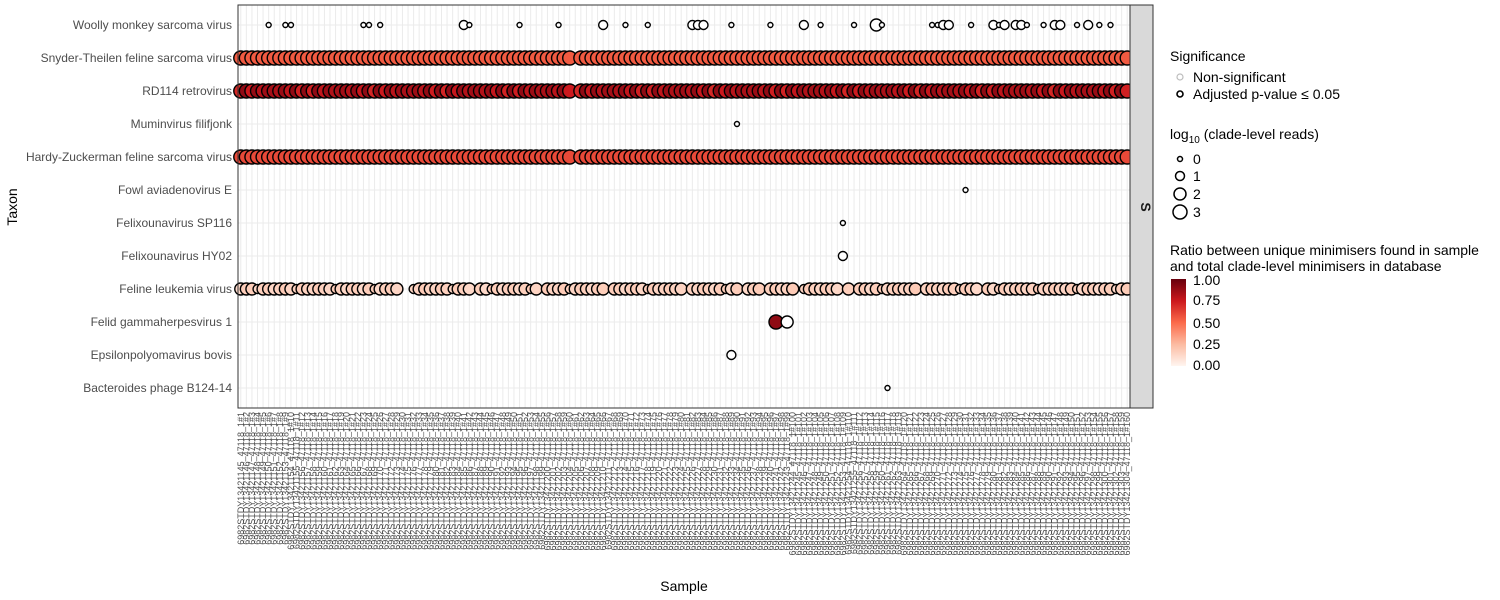  What do you see at coordinates (1197, 176) in the screenshot?
I see `legend-size-label-1: 1` at bounding box center [1197, 176].